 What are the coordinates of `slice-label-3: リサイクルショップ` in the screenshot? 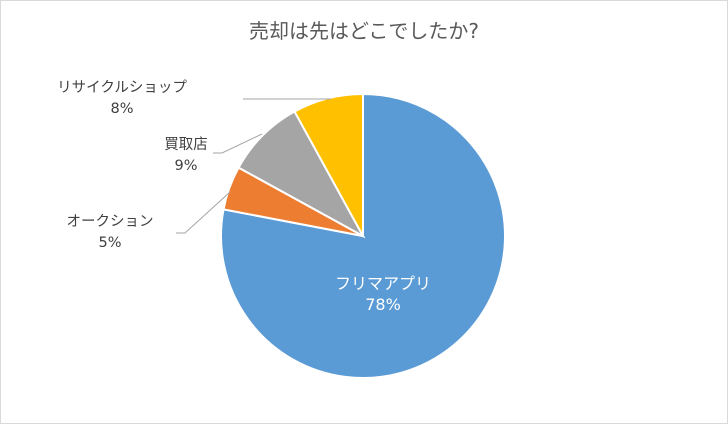 It's located at (122, 87).